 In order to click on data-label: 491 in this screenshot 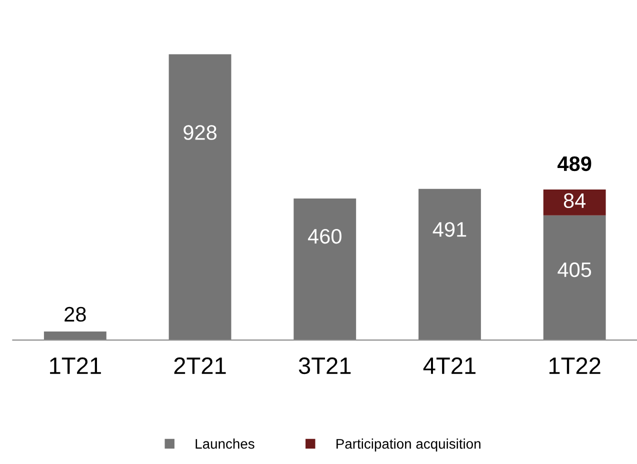, I will do `click(449, 229)`.